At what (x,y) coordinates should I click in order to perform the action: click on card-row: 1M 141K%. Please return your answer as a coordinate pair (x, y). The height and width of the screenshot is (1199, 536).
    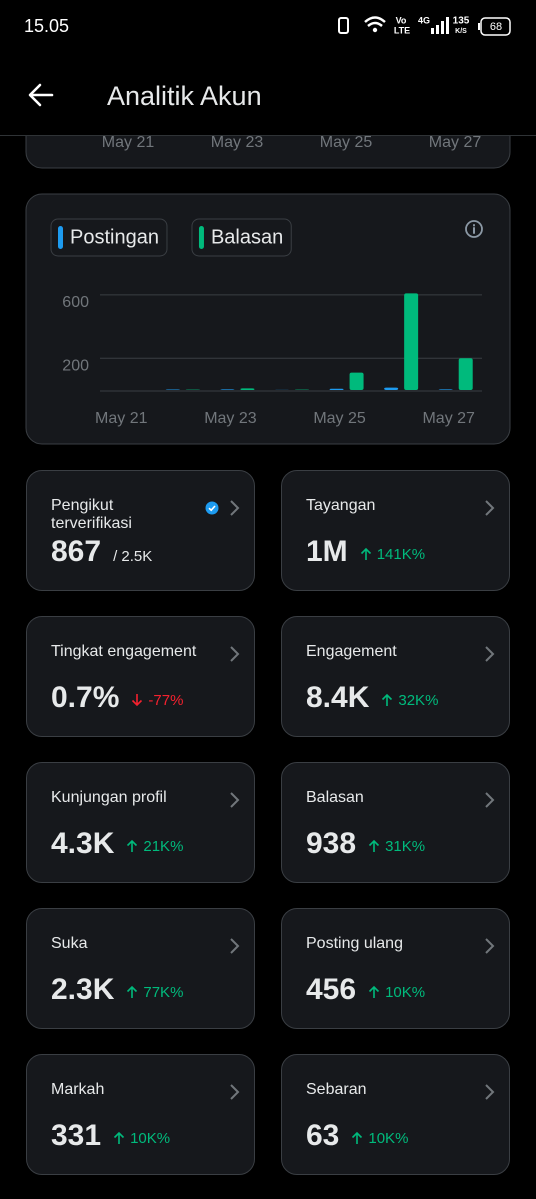
    Looking at the image, I should click on (365, 552).